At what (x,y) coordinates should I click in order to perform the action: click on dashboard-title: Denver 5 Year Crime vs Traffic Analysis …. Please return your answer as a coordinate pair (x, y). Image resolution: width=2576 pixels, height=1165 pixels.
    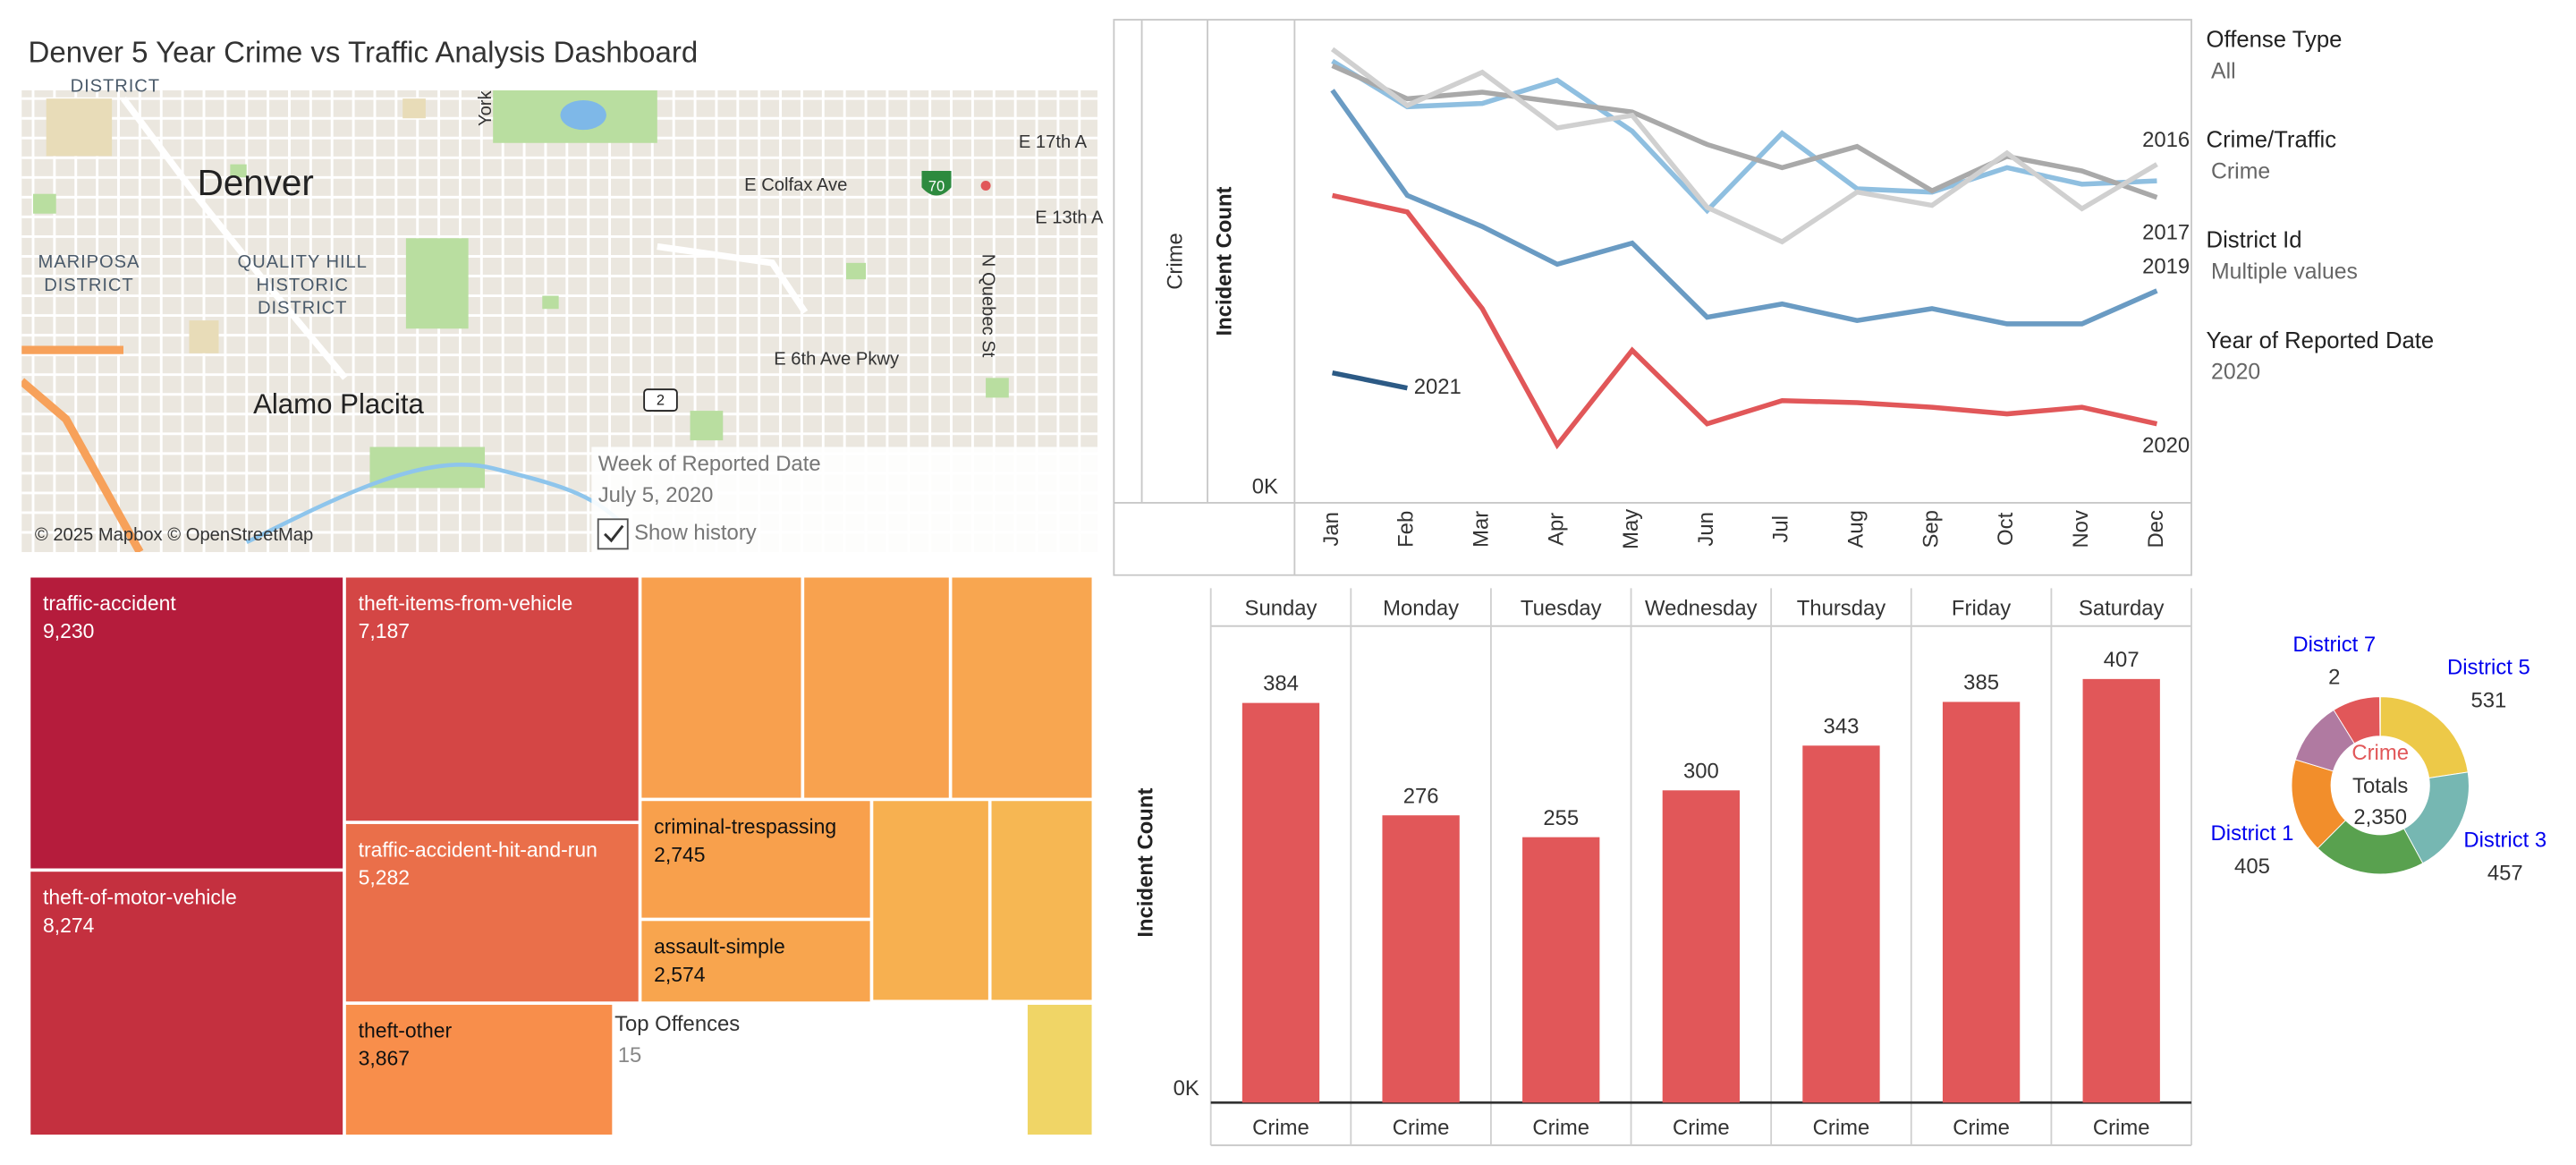
    Looking at the image, I should click on (363, 52).